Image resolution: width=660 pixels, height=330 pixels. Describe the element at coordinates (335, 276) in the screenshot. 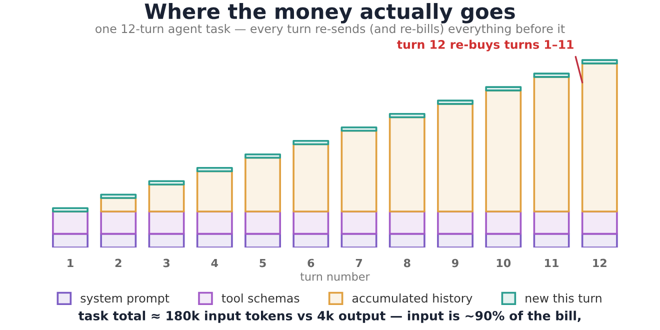

I see `x-axis-title: turn number` at that location.